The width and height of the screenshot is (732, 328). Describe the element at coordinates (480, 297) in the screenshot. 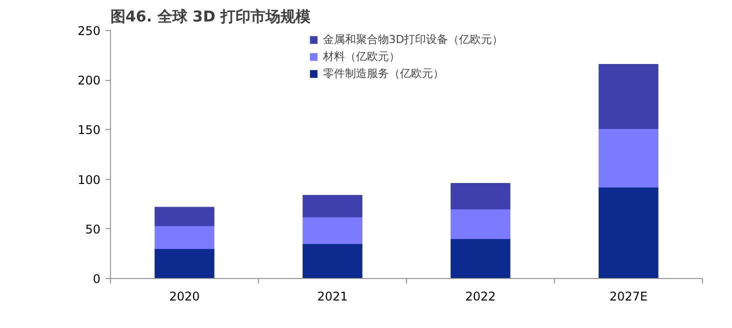

I see `x-tick-label: 2022` at that location.